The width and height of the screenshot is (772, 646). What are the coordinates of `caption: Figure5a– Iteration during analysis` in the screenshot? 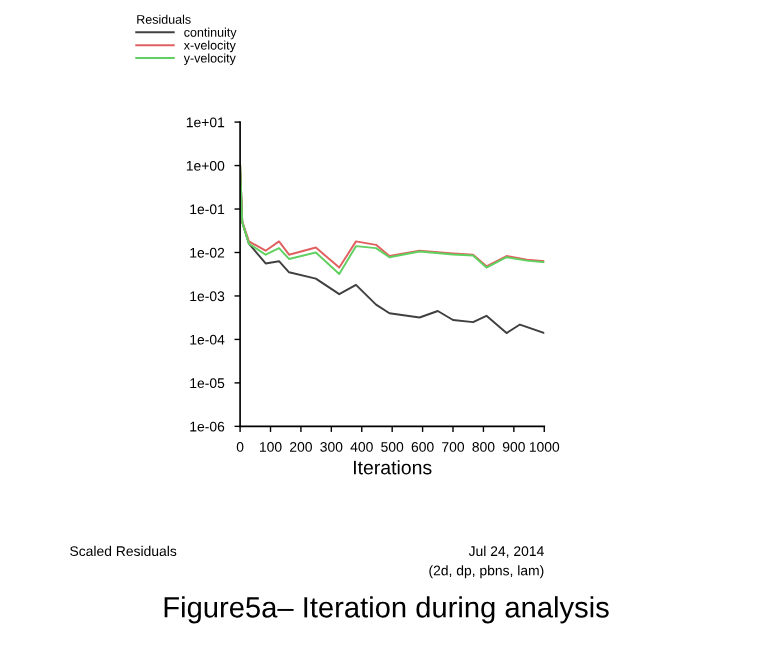 It's located at (386, 610).